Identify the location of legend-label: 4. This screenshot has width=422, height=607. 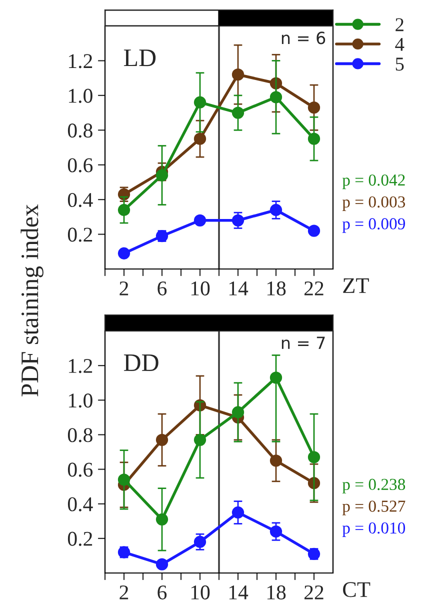
(399, 44).